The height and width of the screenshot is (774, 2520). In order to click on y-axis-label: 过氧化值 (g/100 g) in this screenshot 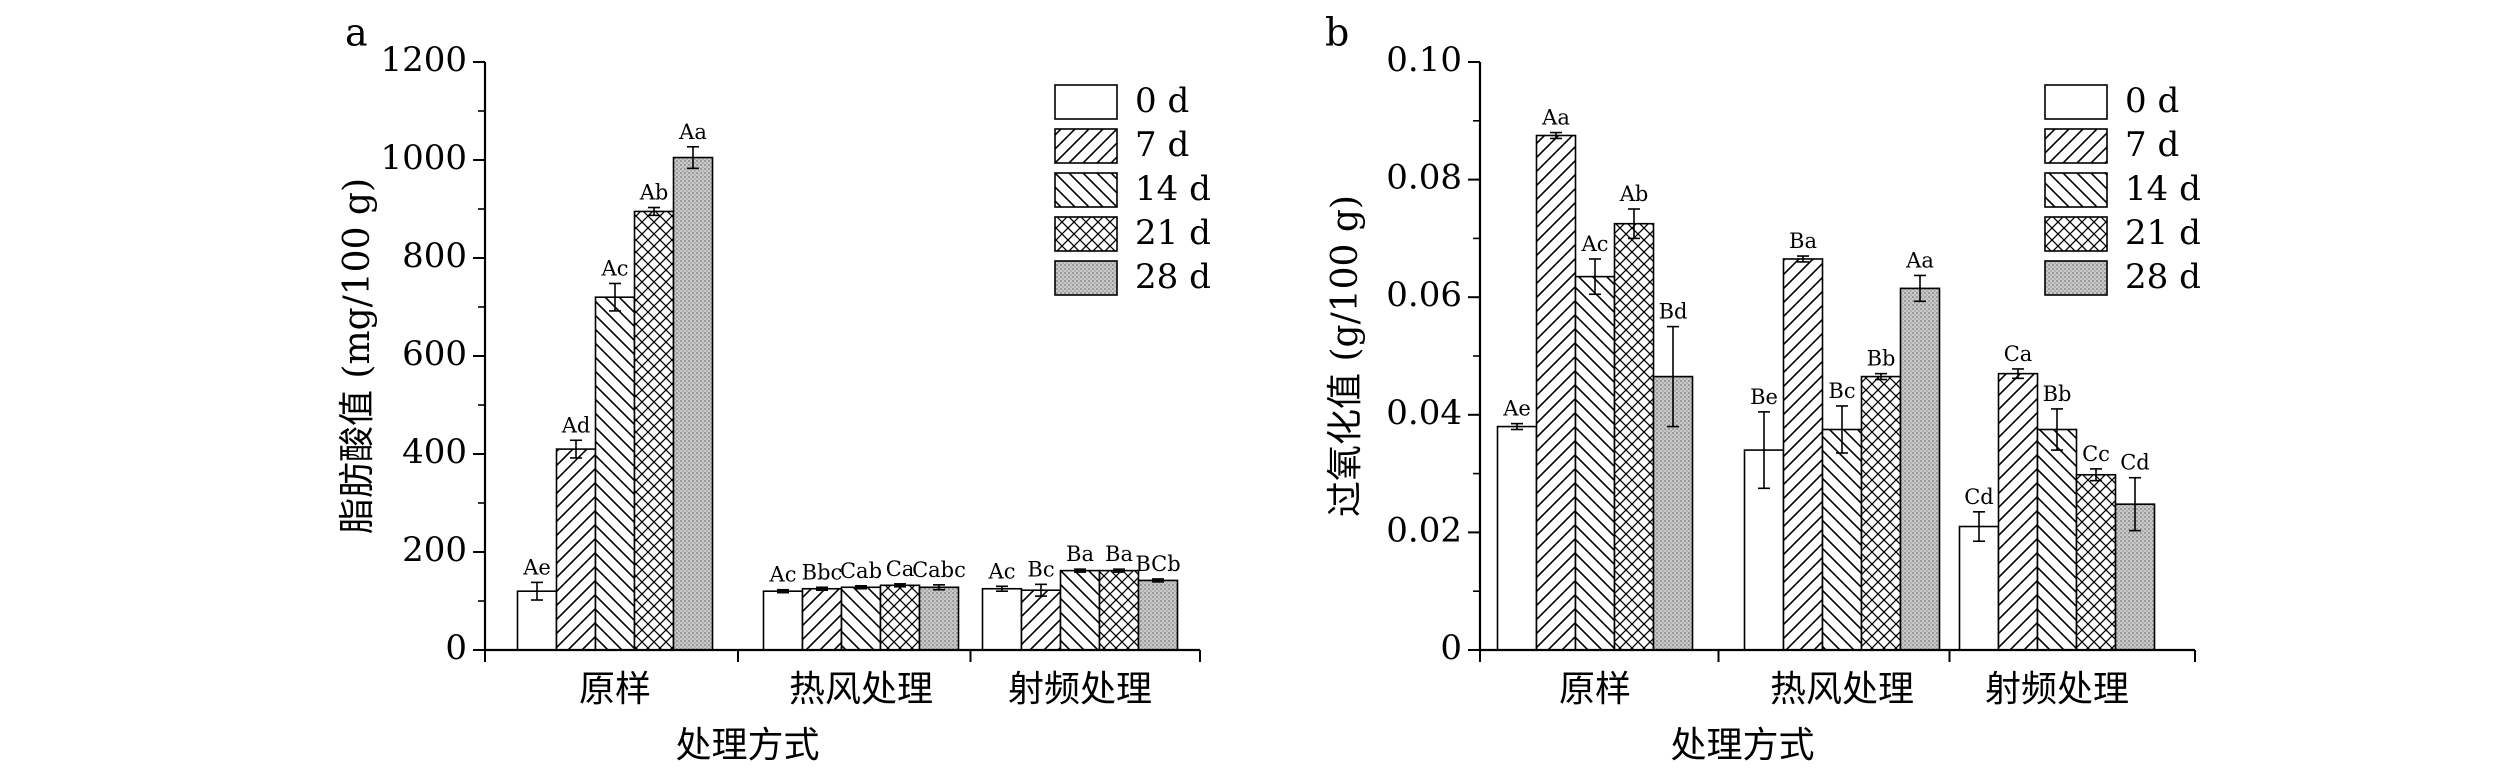, I will do `click(1345, 356)`.